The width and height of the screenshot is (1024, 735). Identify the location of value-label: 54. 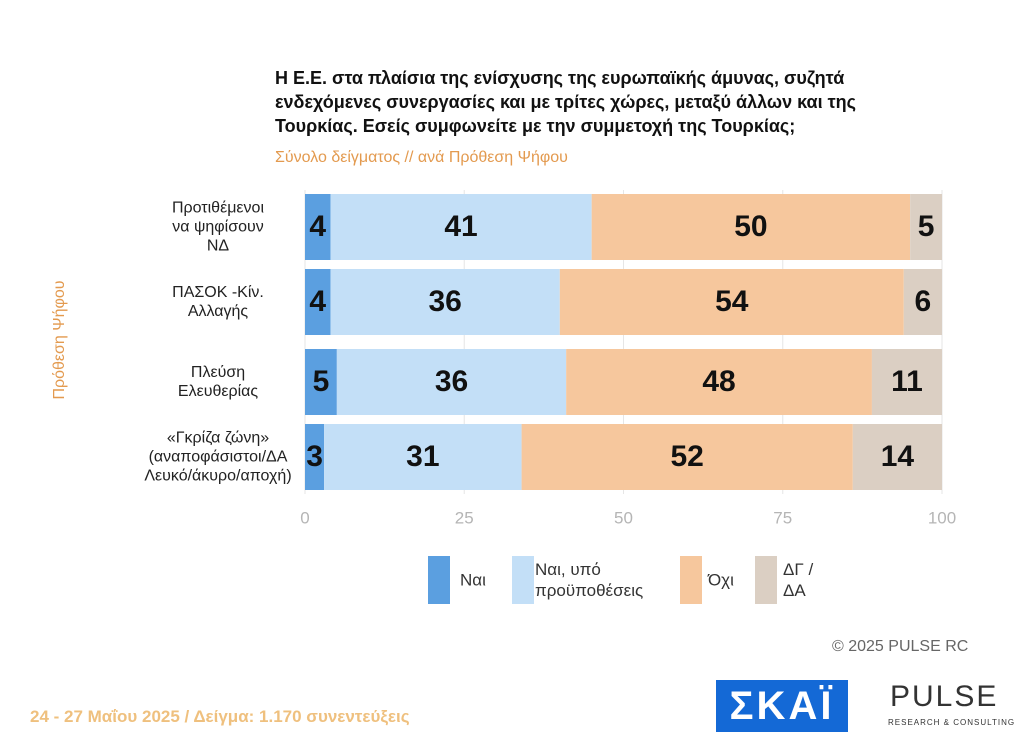
(732, 301).